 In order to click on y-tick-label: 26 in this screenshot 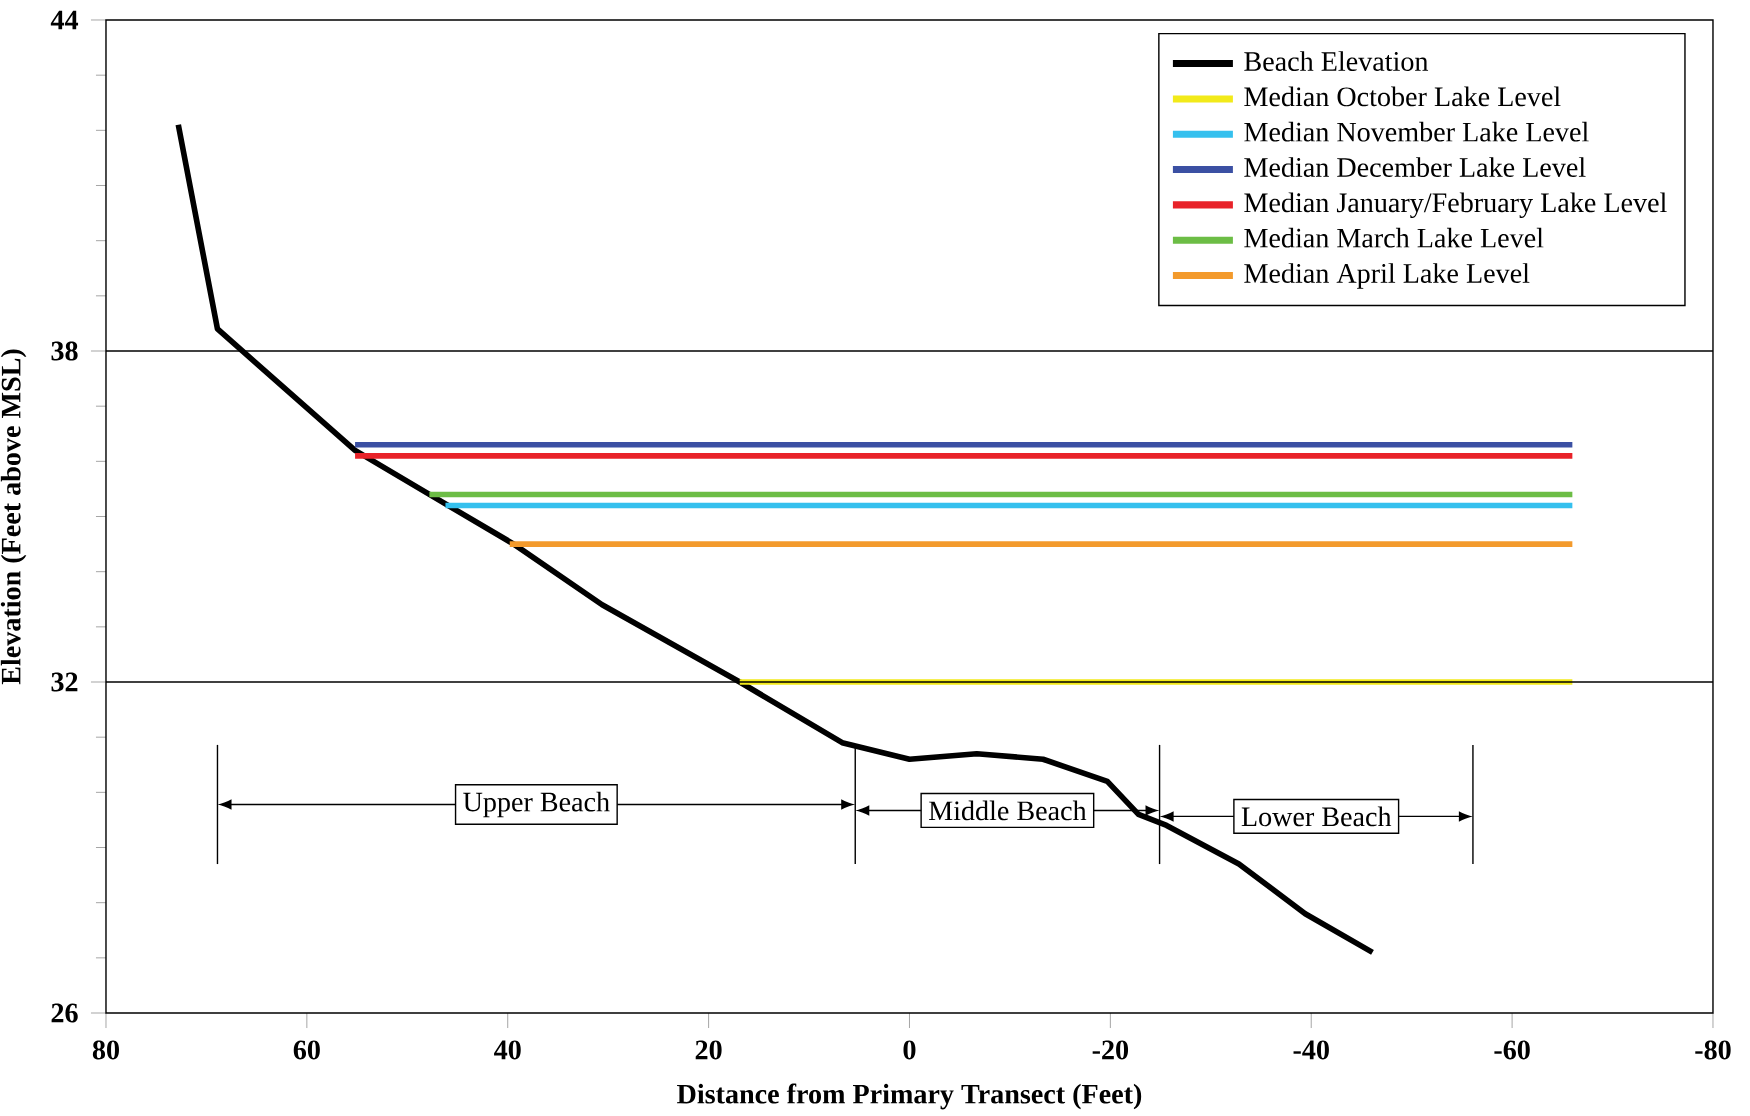, I will do `click(64, 1013)`.